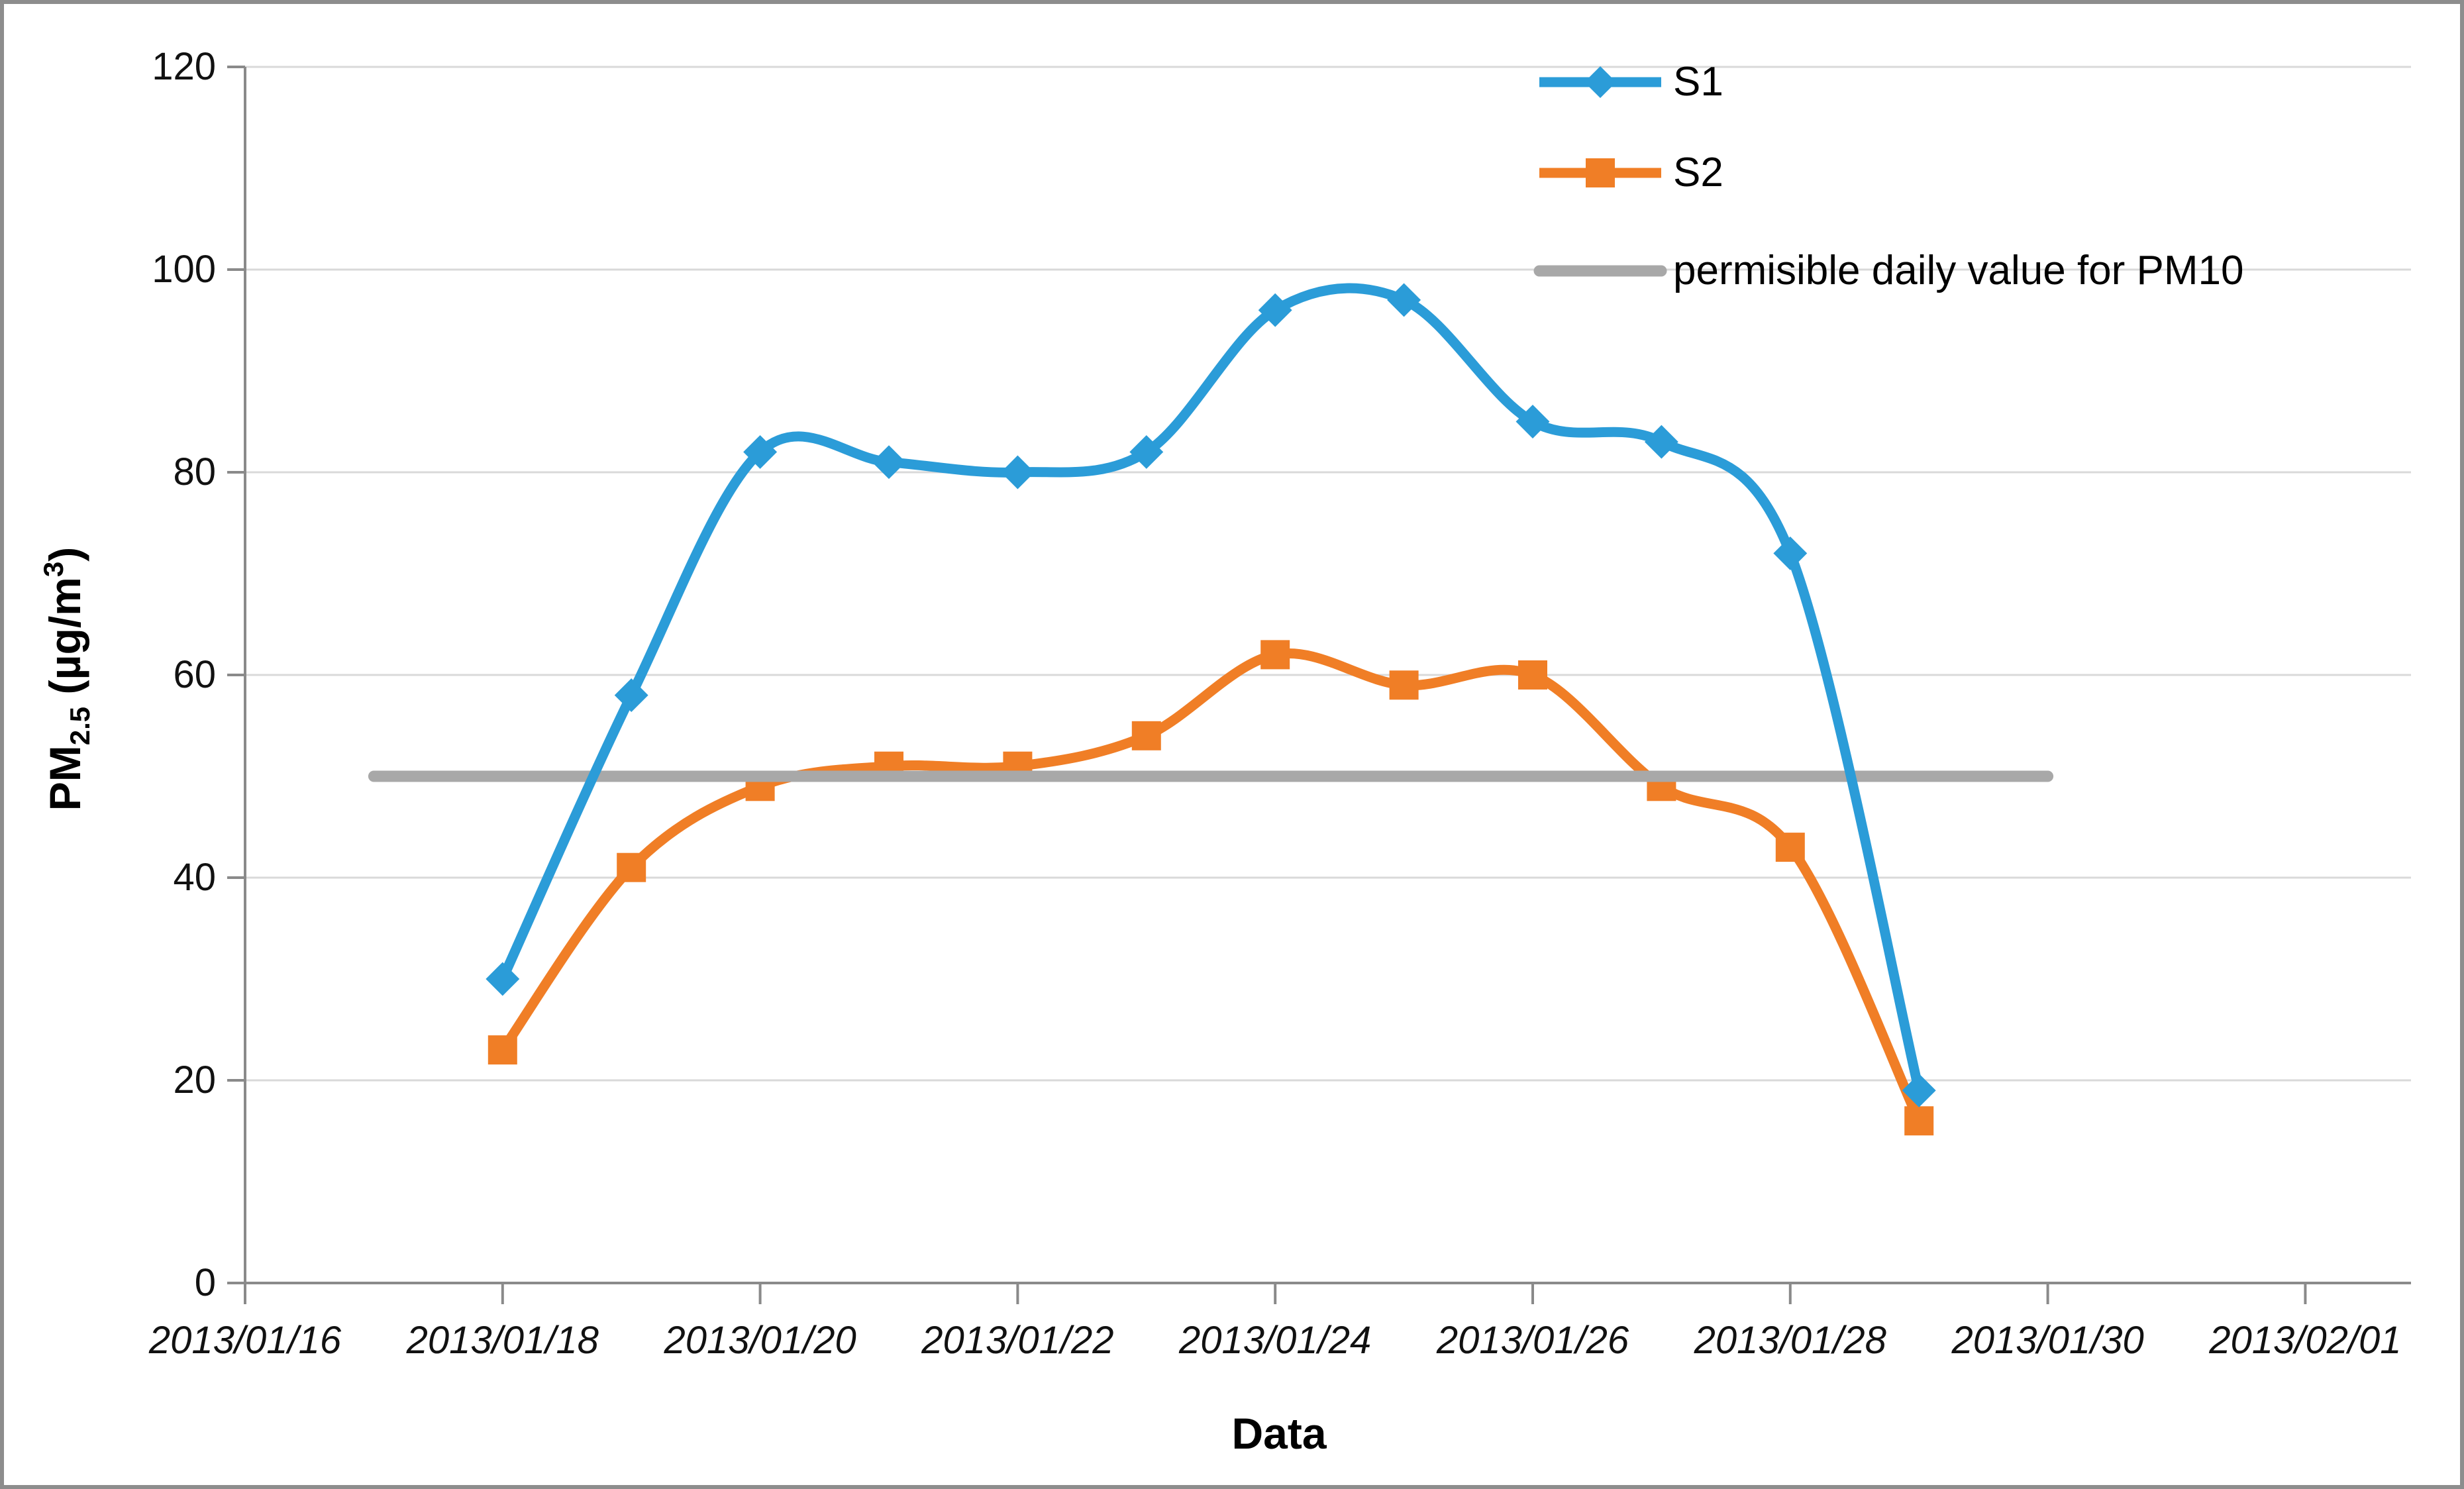  I want to click on x-tick-label-2013-01-26: 2013/01/26, so click(1533, 1340).